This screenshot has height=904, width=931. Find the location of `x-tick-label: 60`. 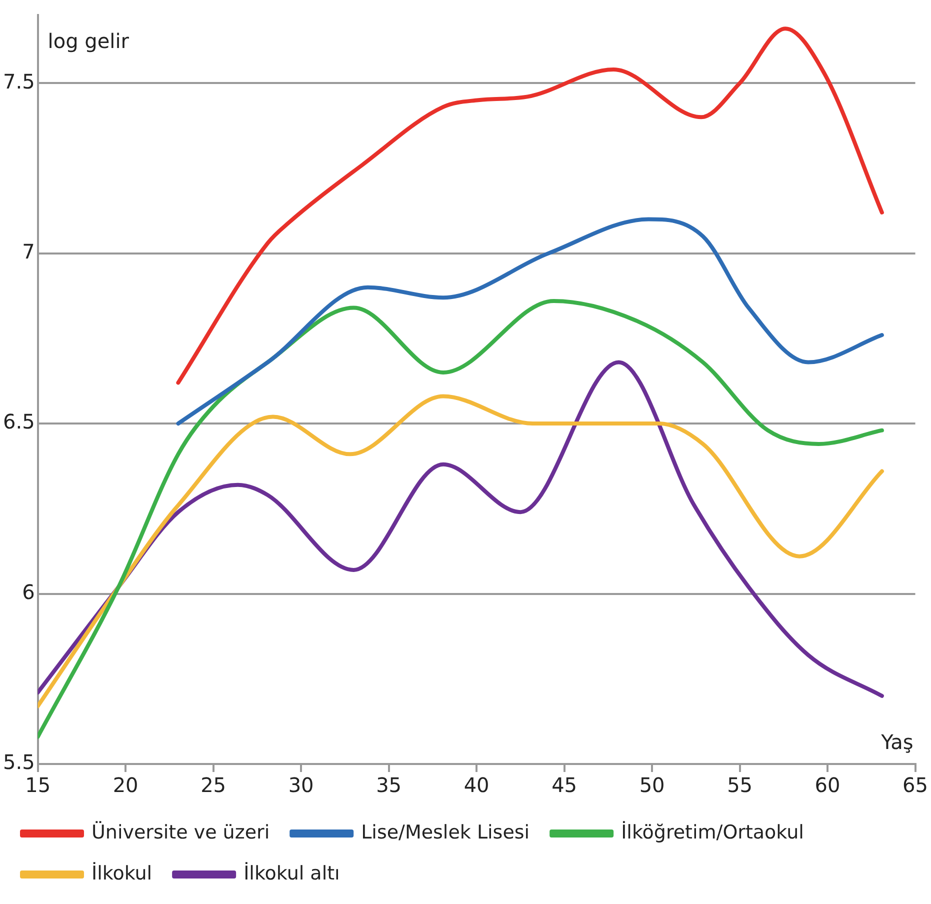

x-tick-label: 60 is located at coordinates (827, 785).